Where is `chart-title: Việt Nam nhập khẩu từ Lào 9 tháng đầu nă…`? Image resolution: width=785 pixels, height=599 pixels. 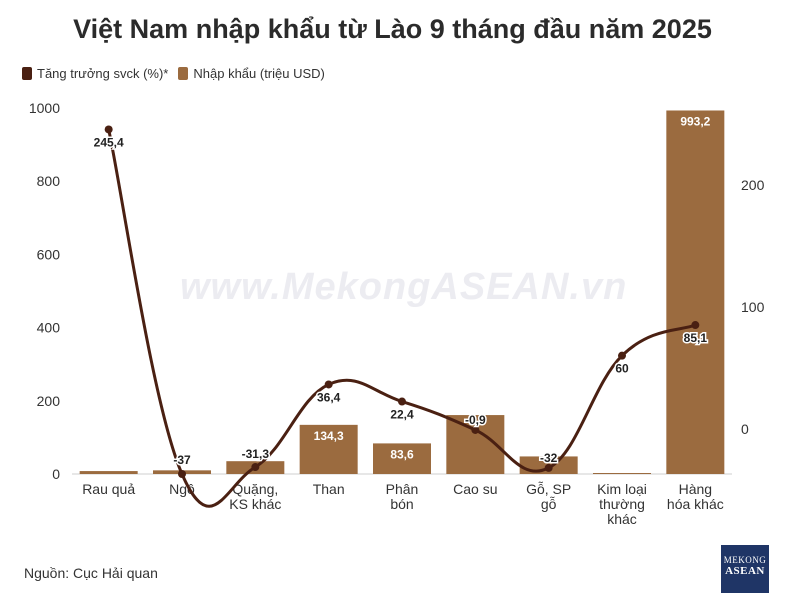 chart-title: Việt Nam nhập khẩu từ Lào 9 tháng đầu nă… is located at coordinates (392, 29).